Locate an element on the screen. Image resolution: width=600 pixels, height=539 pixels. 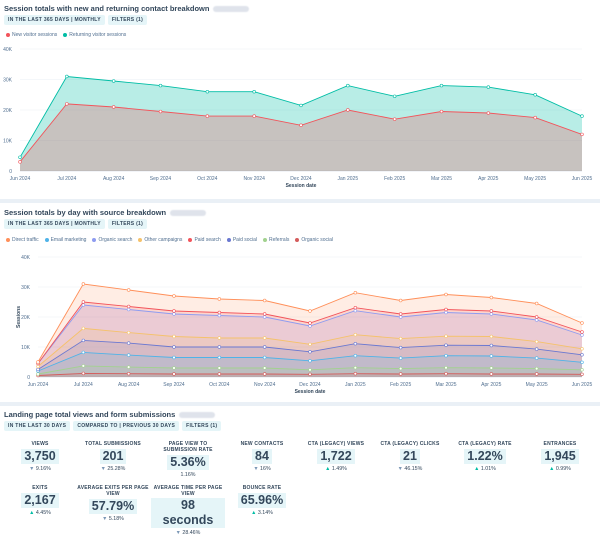
kpi-change: 1.16% is located at coordinates (188, 475).